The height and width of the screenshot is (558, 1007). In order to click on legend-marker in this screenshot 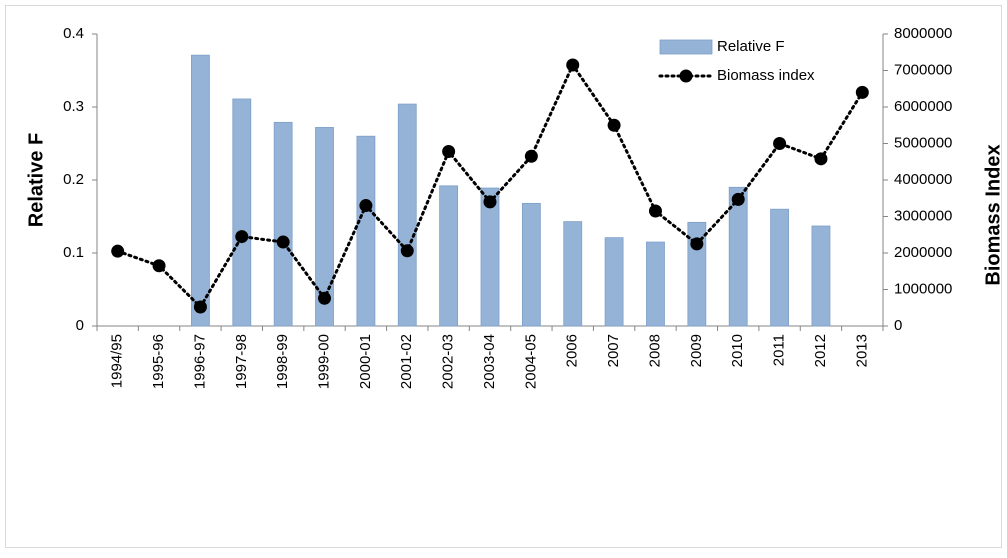, I will do `click(686, 76)`.